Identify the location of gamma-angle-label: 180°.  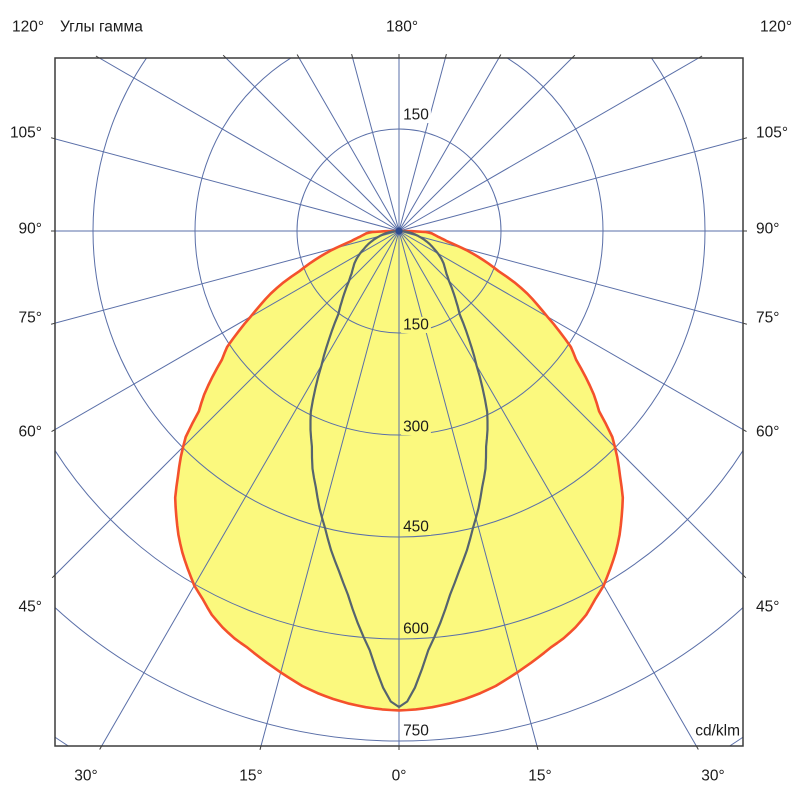
(402, 27).